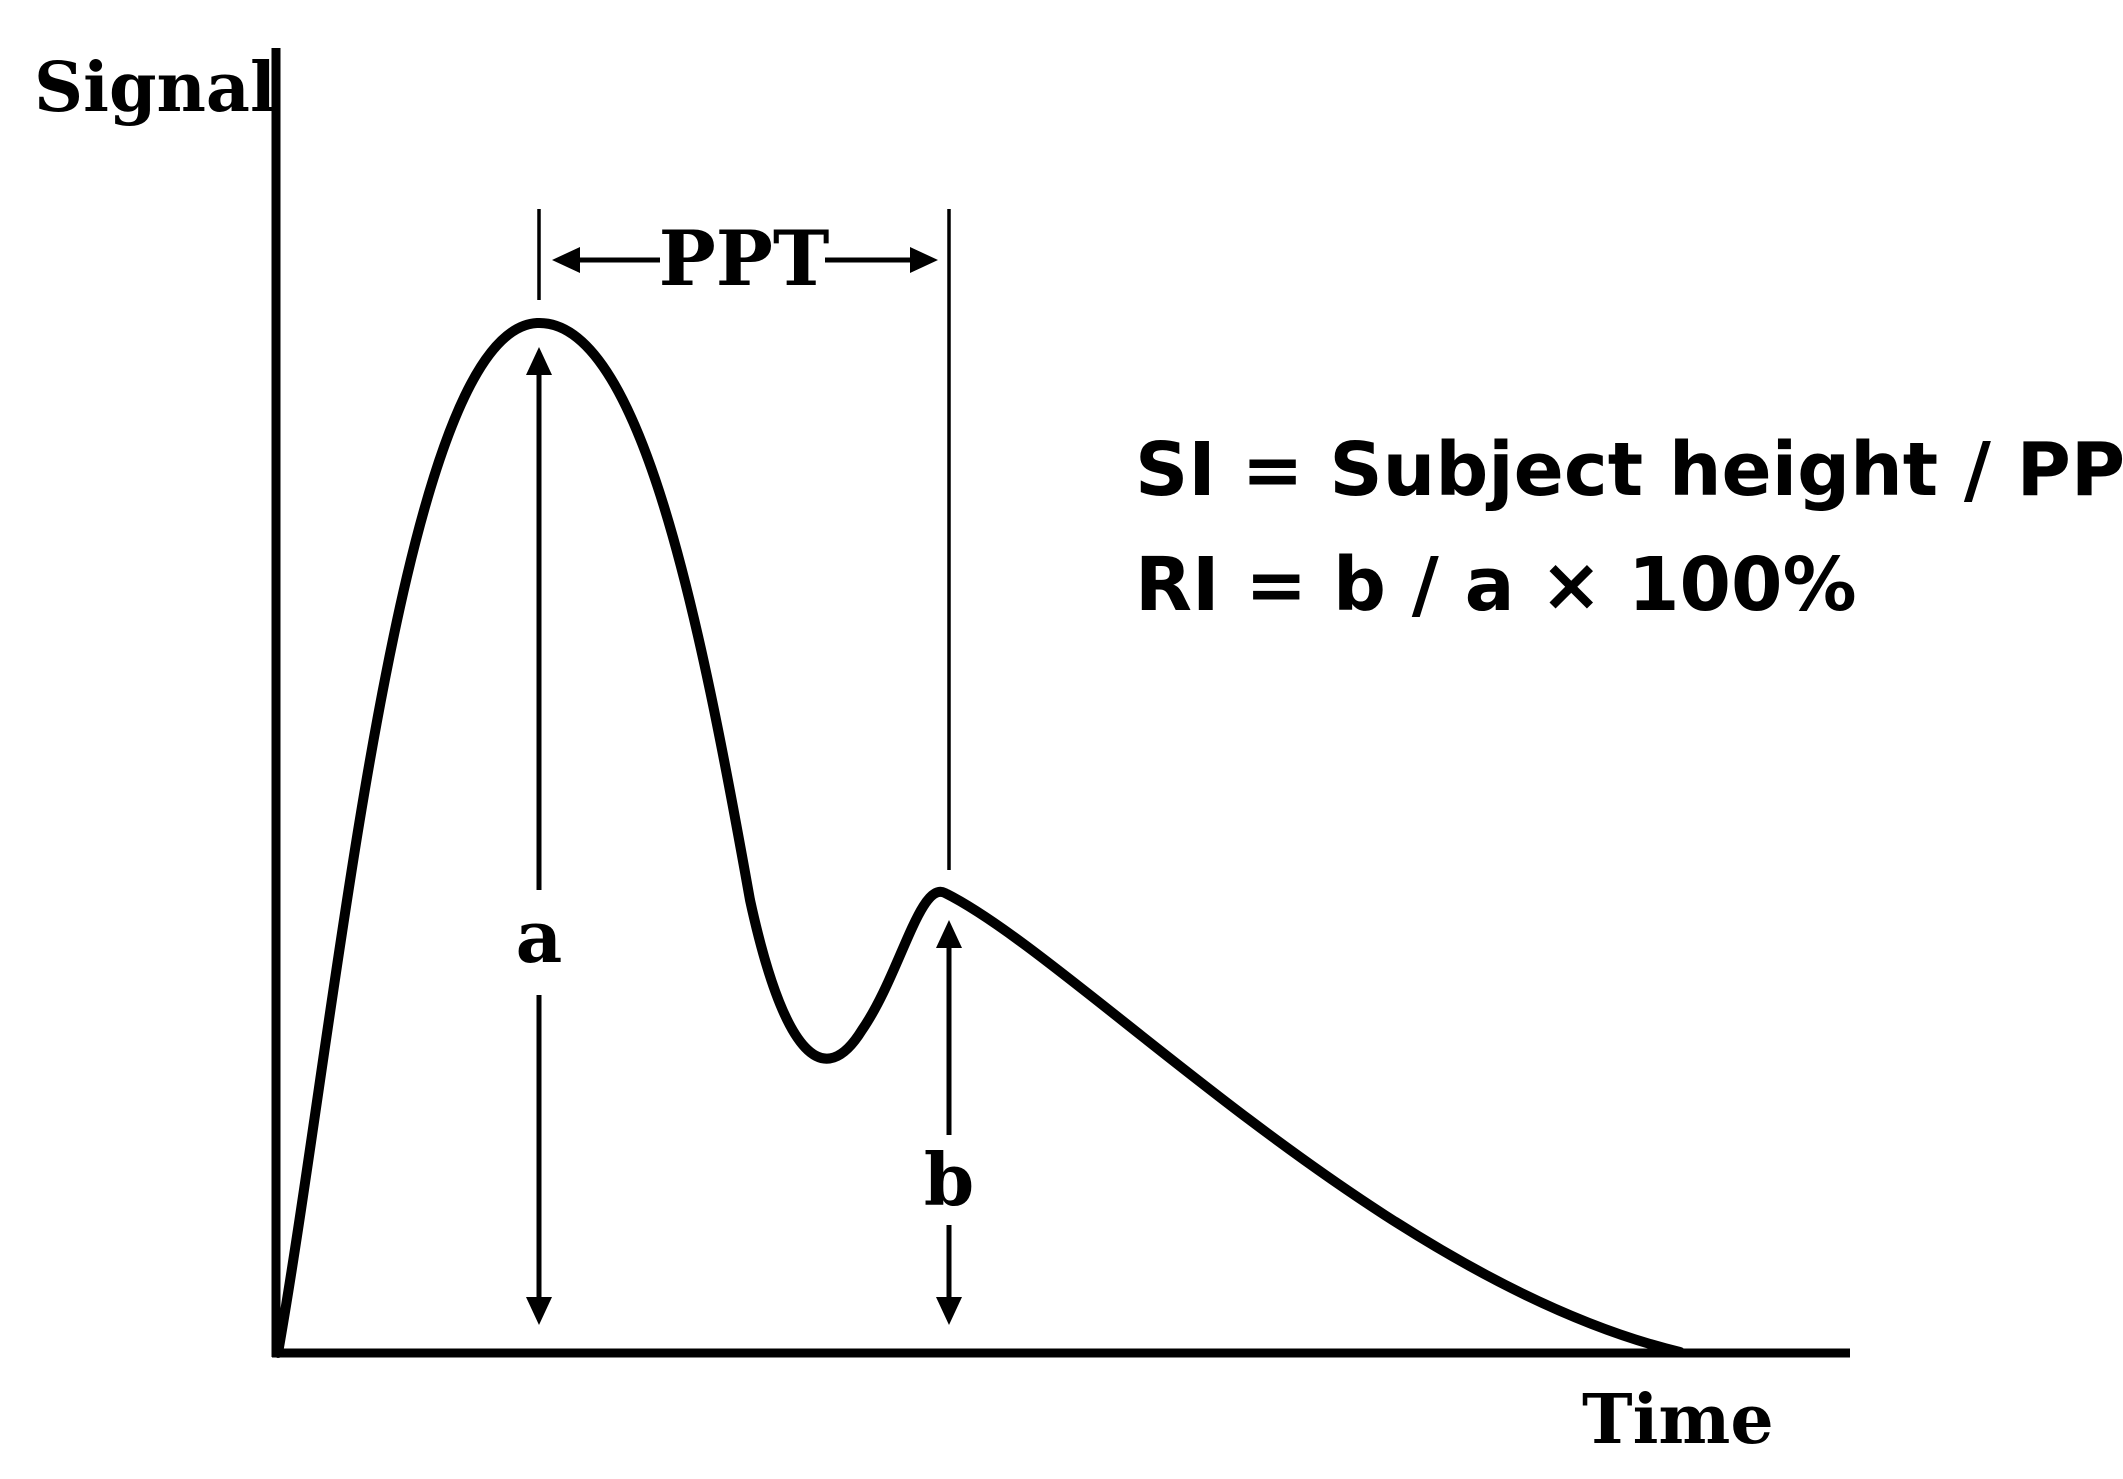  What do you see at coordinates (566, 260) in the screenshot?
I see `ppt-arrow-left-head` at bounding box center [566, 260].